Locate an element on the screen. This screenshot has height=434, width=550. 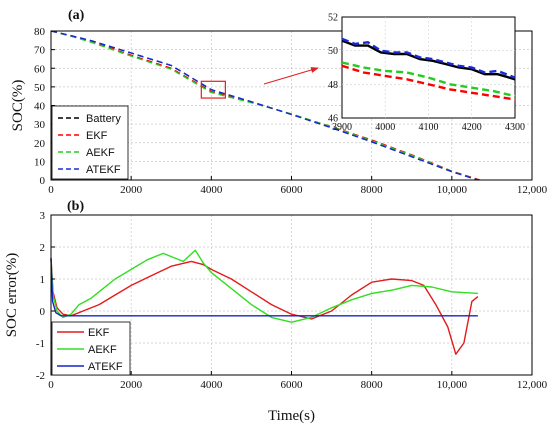
zoom-inset: 3900 4000 4100 4200 4300 46 48 50 52 is located at coordinates (426, 73).